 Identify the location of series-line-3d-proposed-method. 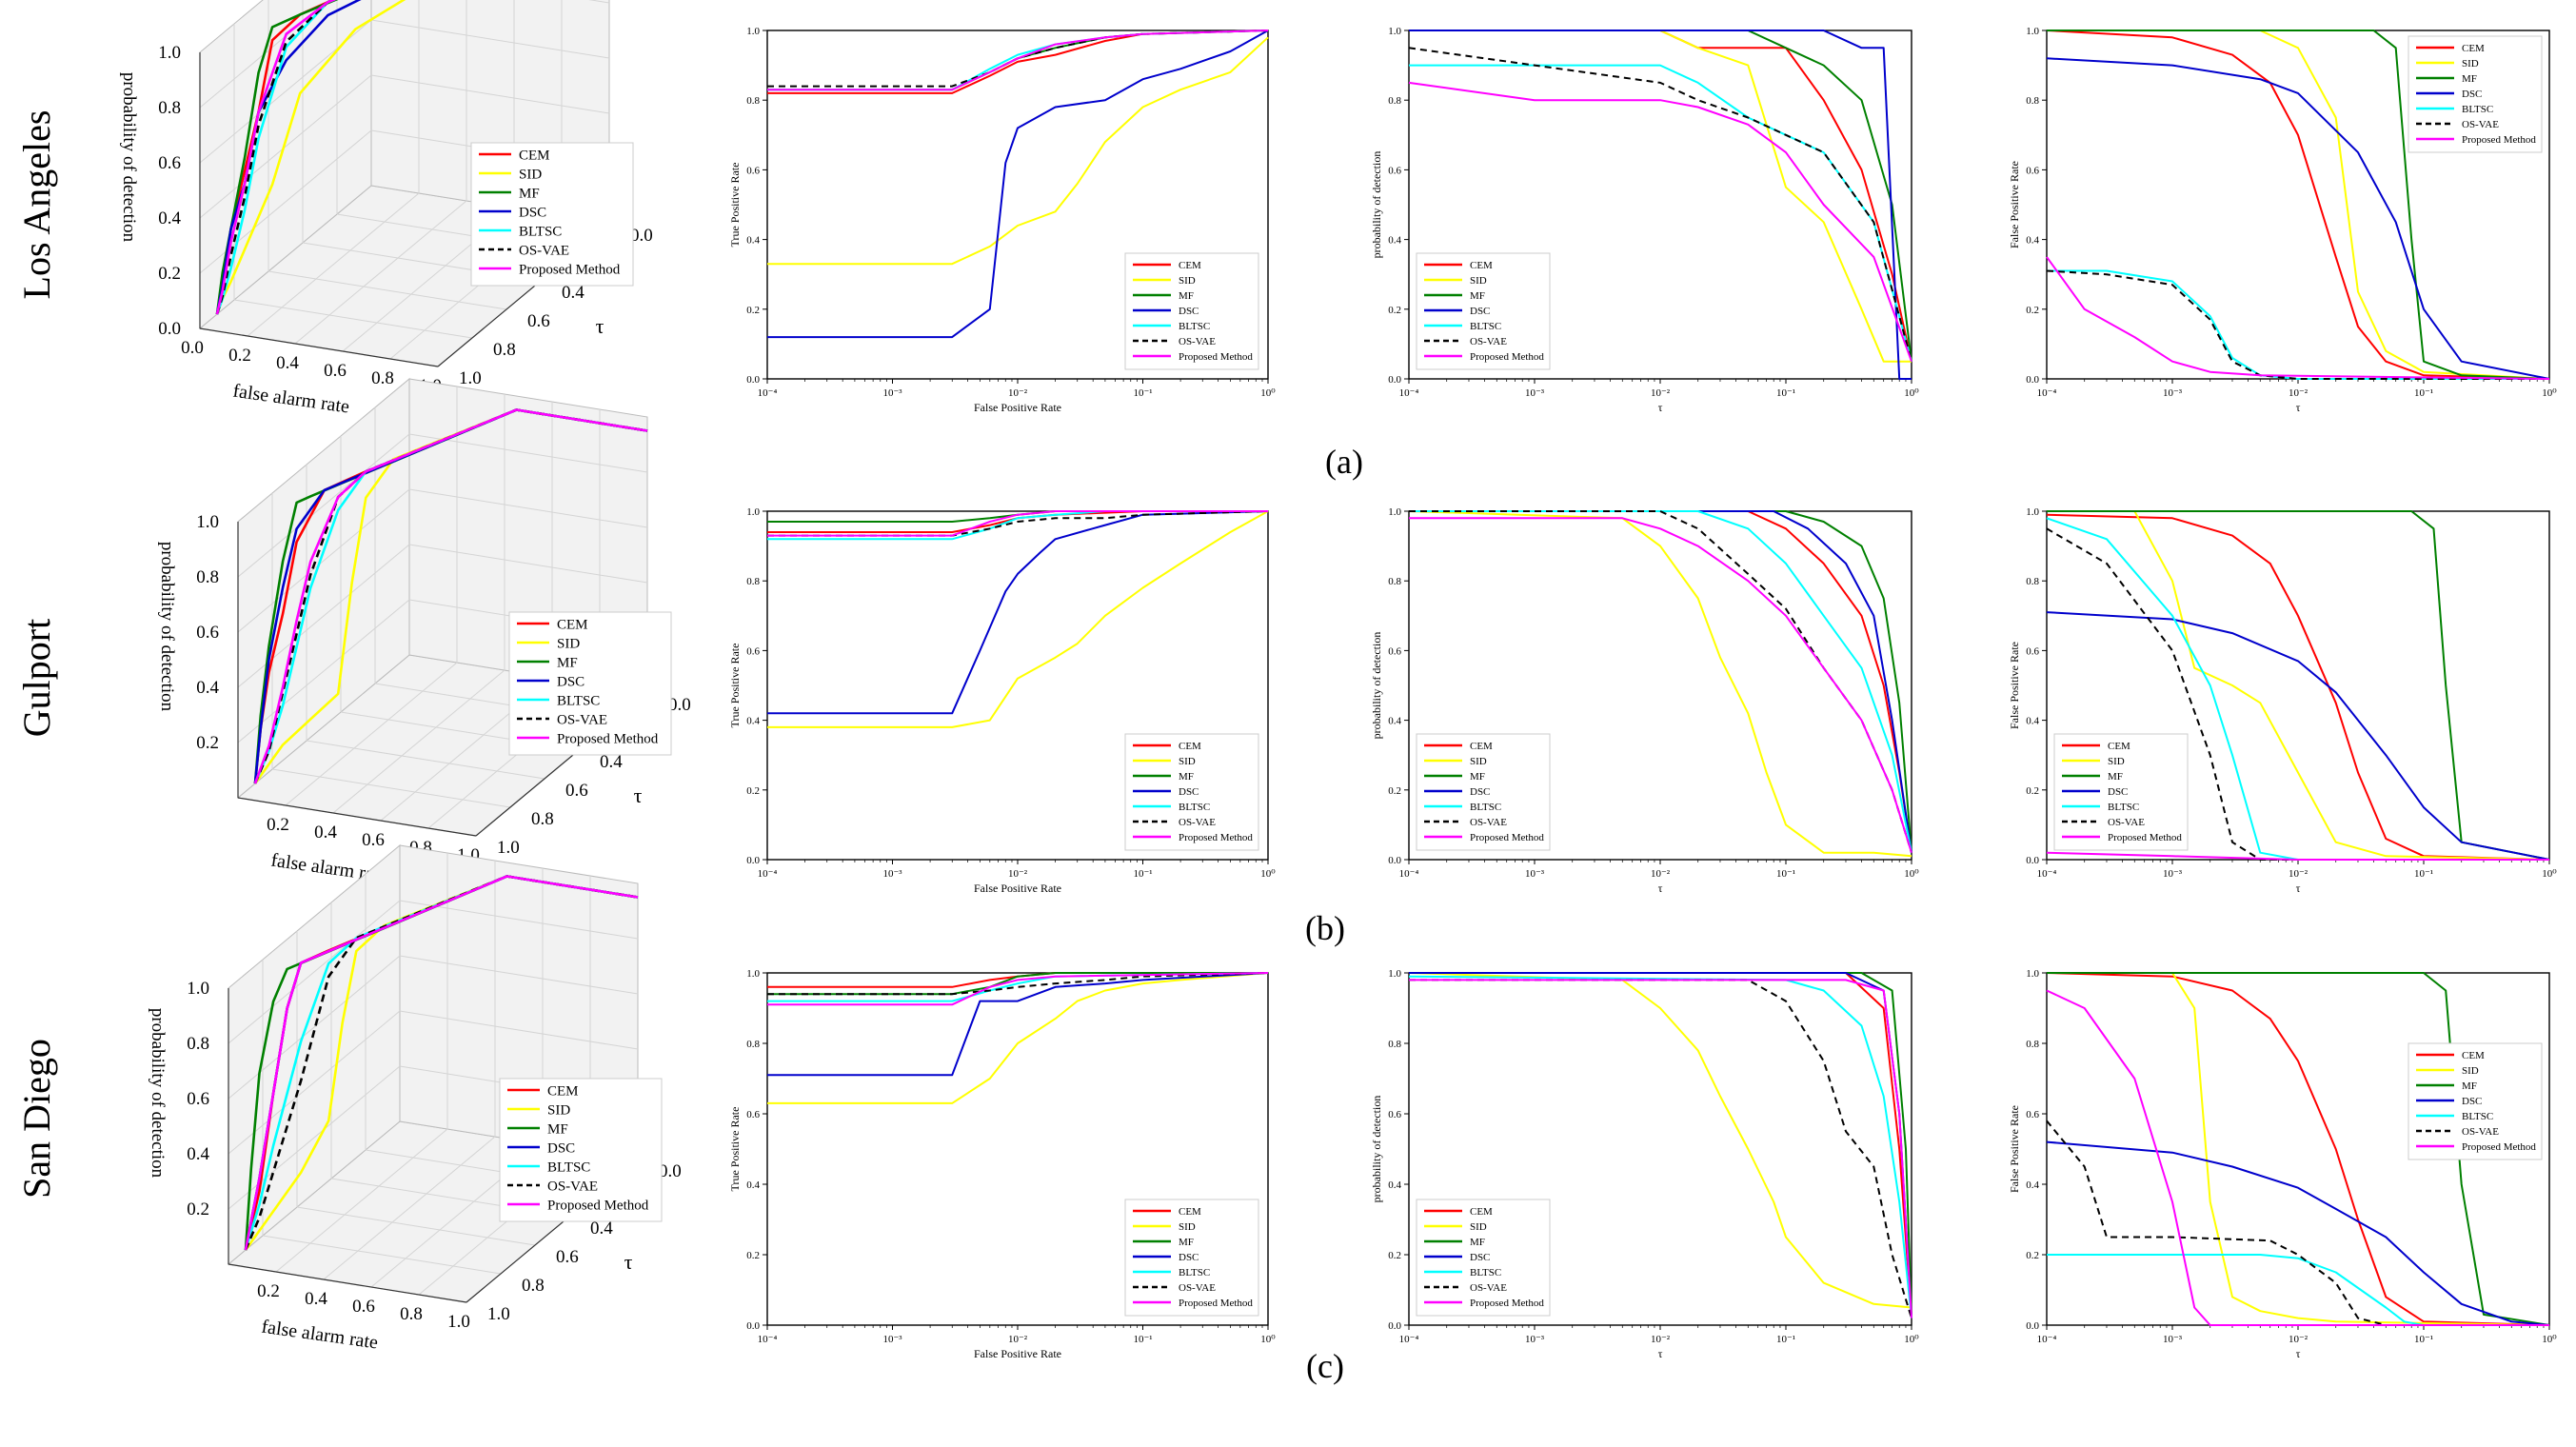
(276, 157).